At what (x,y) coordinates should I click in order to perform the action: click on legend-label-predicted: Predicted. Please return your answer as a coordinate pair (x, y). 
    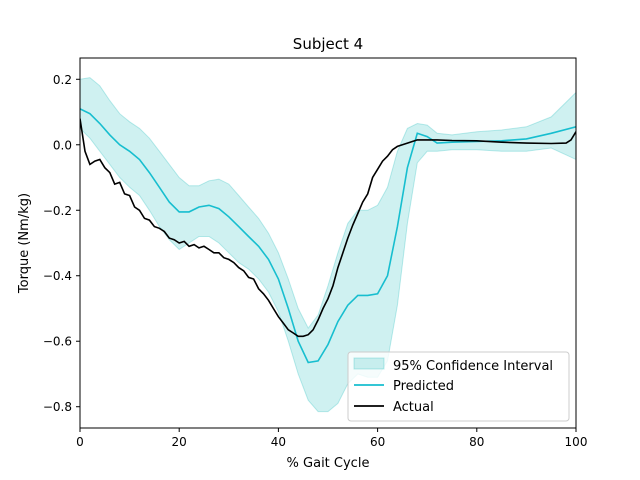
    Looking at the image, I should click on (423, 386).